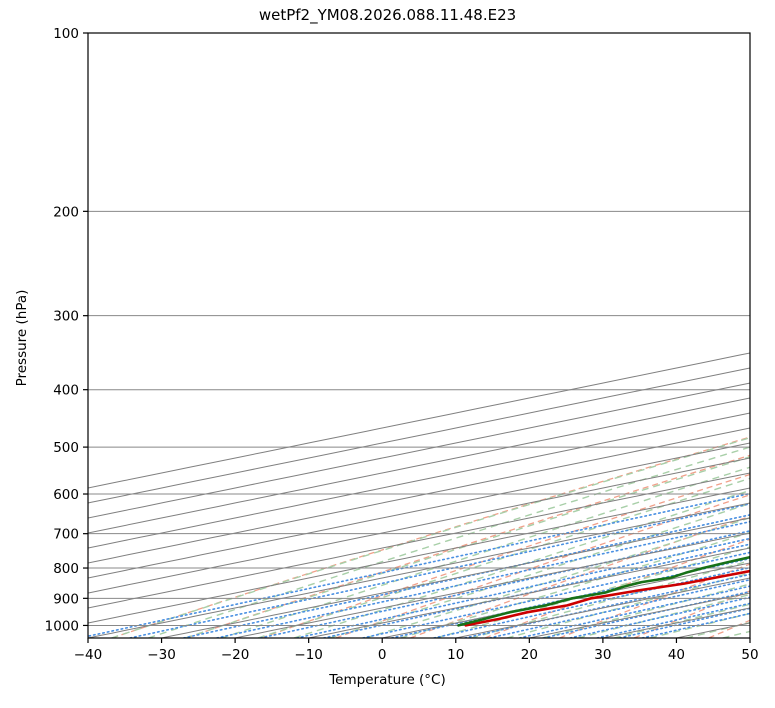  I want to click on sounding-dewpoint-curve, so click(603, 591).